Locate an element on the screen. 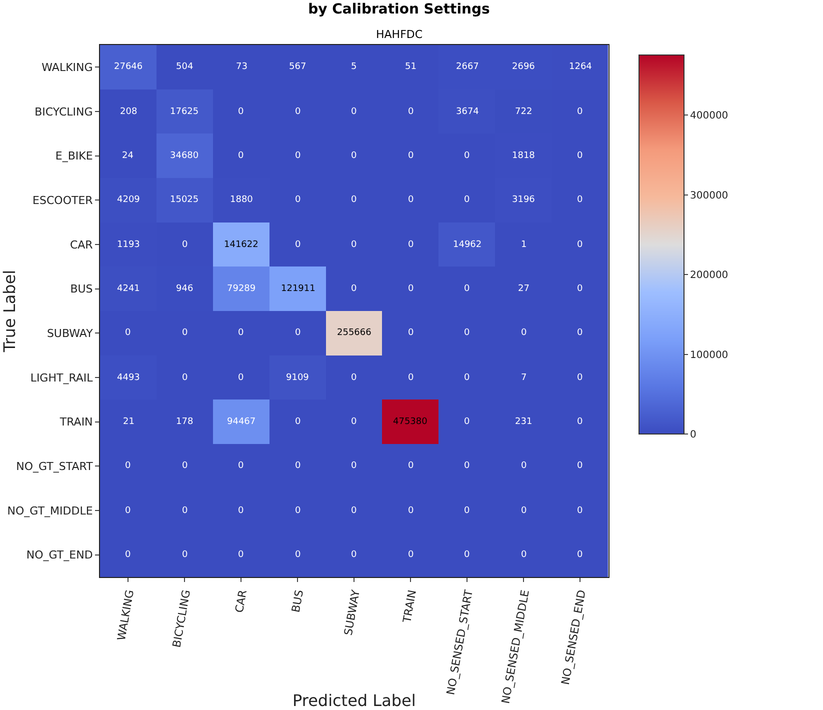 The width and height of the screenshot is (823, 710). data-label: 79289 is located at coordinates (241, 289).